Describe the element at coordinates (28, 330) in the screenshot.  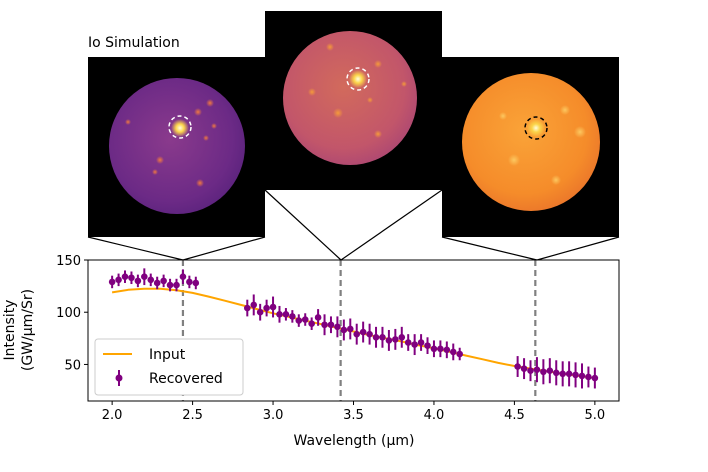
I see `y-axis-label-line2: (GW/μm/Sr)` at that location.